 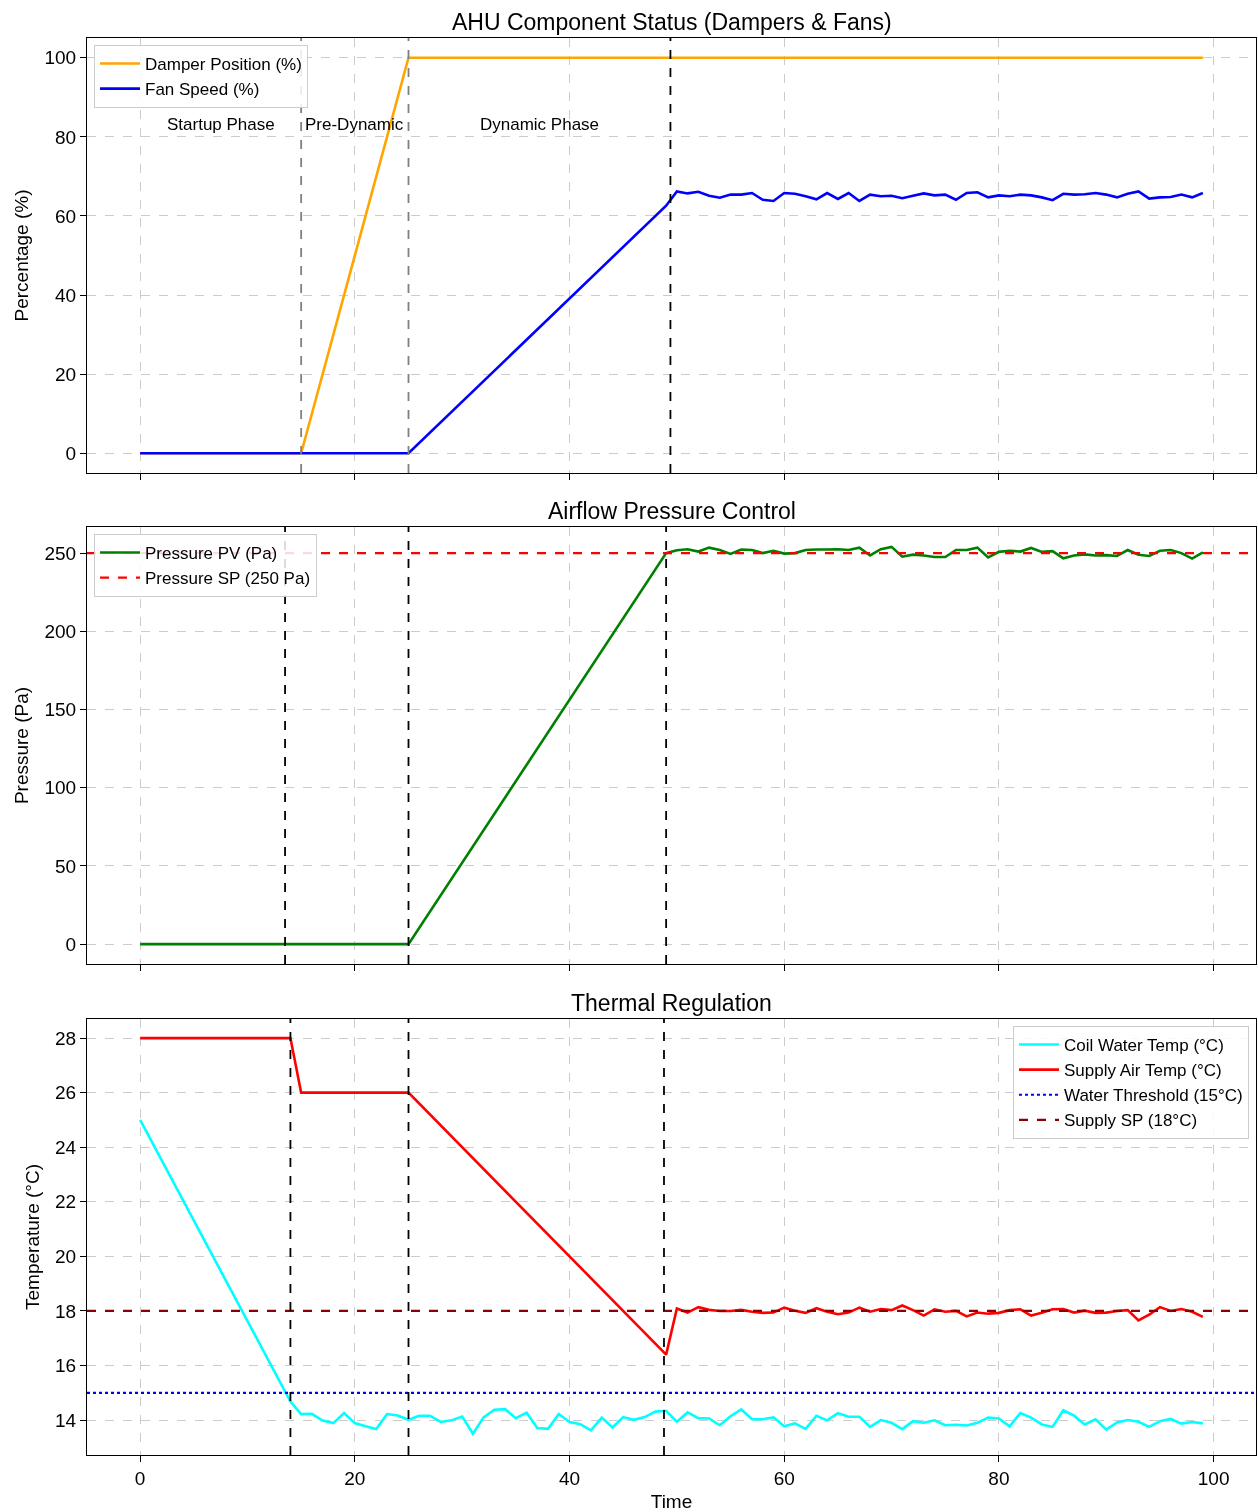 What do you see at coordinates (202, 90) in the screenshot?
I see `legend-label: Fan Speed (%)` at bounding box center [202, 90].